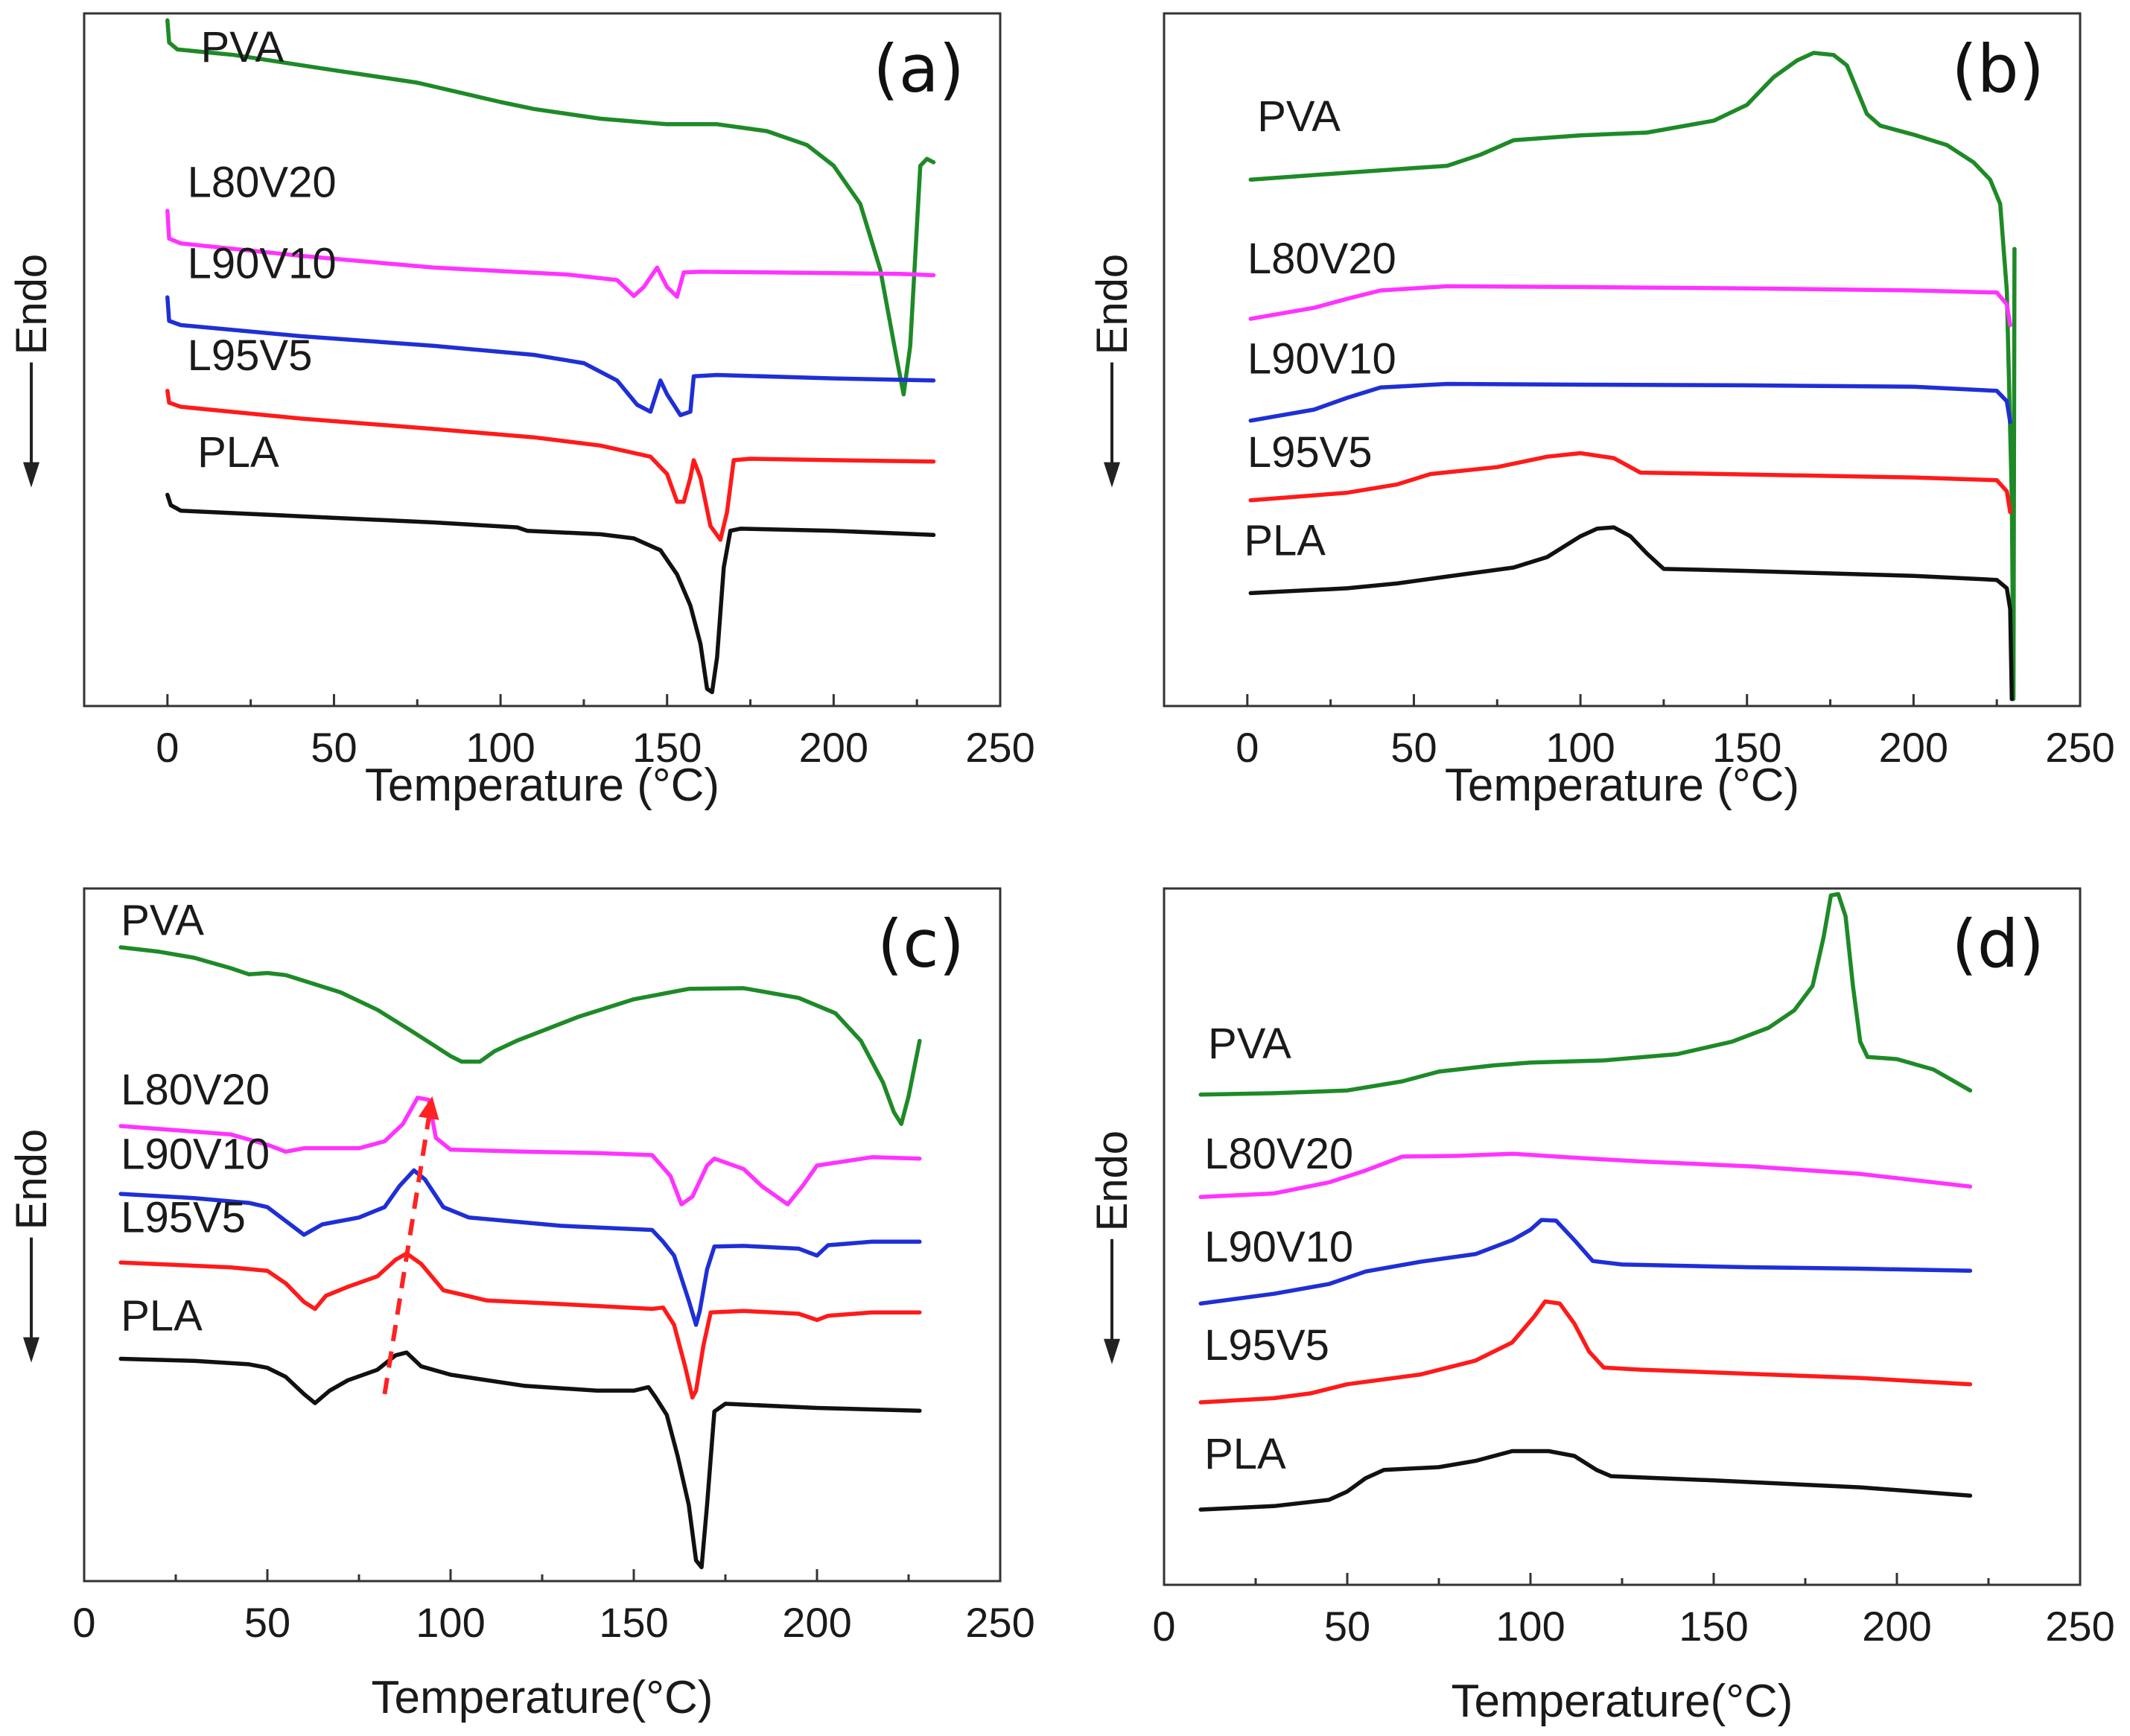 The image size is (2130, 1736). What do you see at coordinates (1998, 944) in the screenshot?
I see `panel-label: (d)` at bounding box center [1998, 944].